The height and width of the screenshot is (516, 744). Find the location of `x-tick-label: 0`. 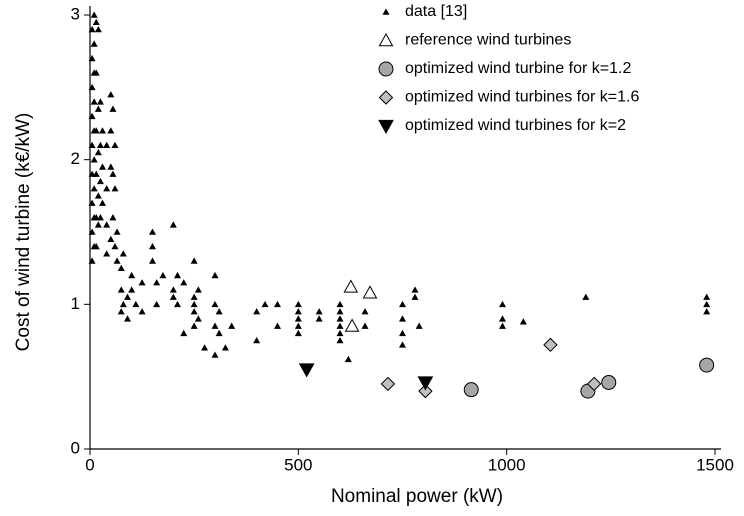

x-tick-label: 0 is located at coordinates (89, 464).